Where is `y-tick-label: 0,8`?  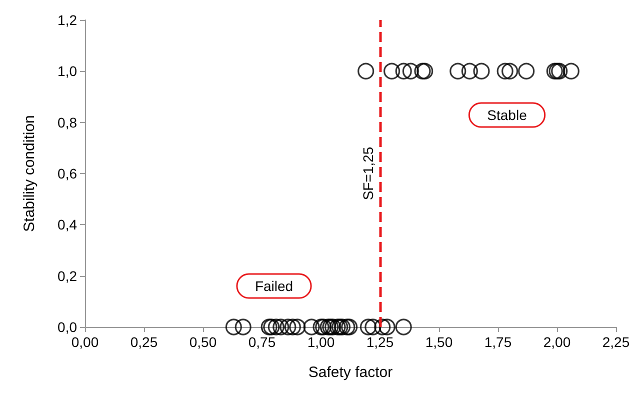 y-tick-label: 0,8 is located at coordinates (68, 122).